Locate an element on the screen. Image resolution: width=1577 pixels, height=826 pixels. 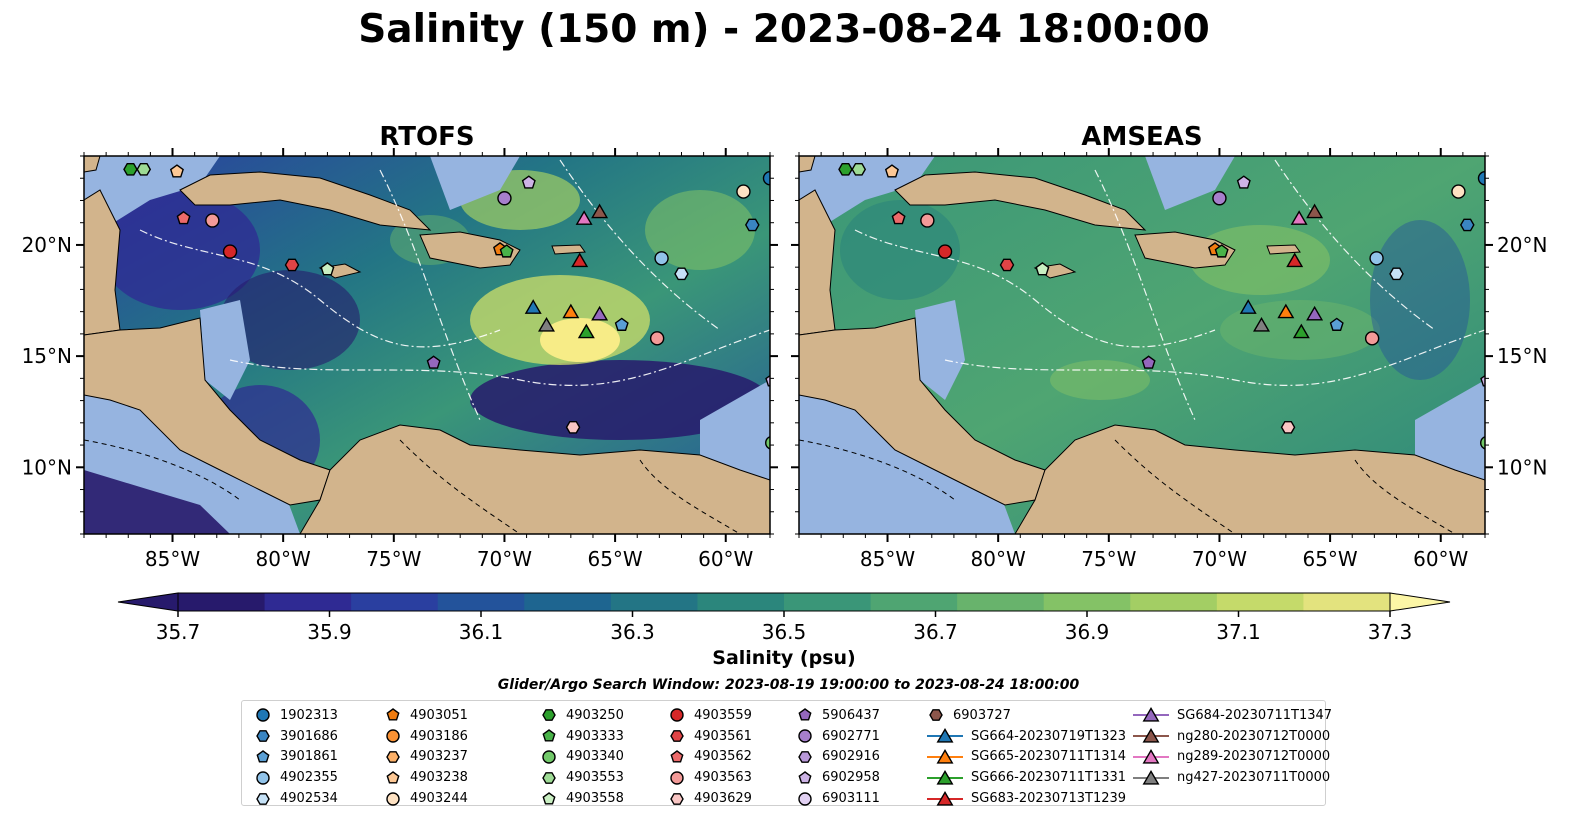
colorbar-extend-high is located at coordinates (1420, 602).